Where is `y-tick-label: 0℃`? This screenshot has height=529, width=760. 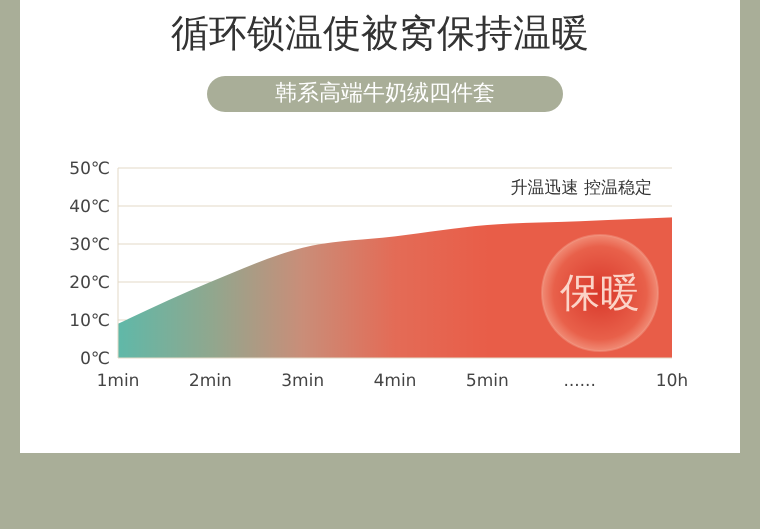
y-tick-label: 0℃ is located at coordinates (95, 359).